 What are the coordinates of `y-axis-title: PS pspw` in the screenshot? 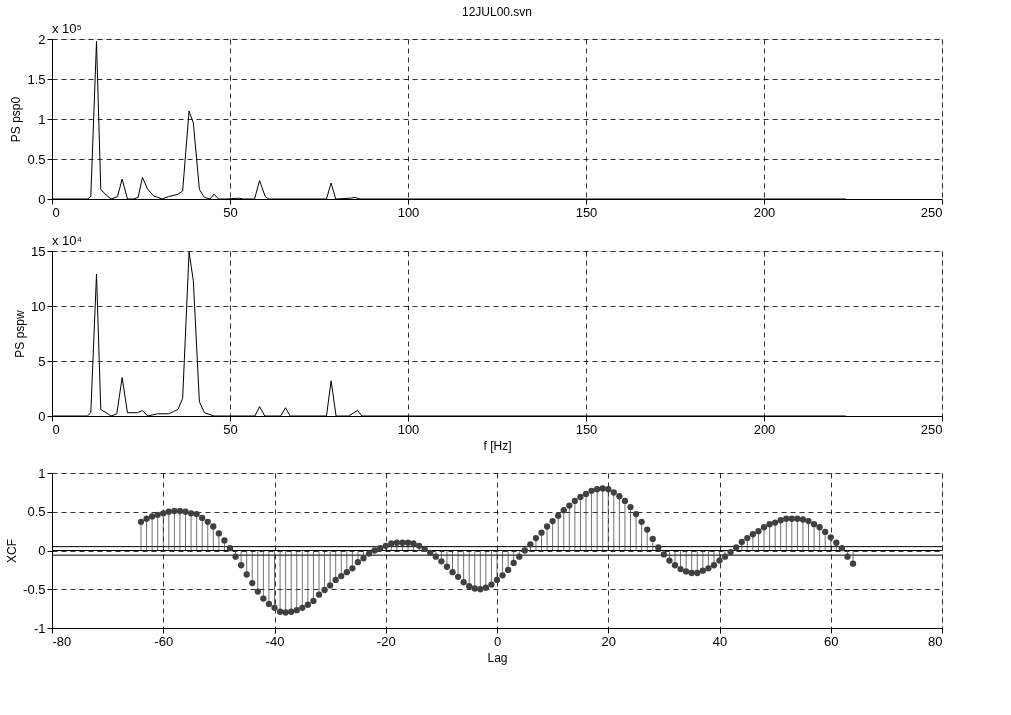 It's located at (20, 333).